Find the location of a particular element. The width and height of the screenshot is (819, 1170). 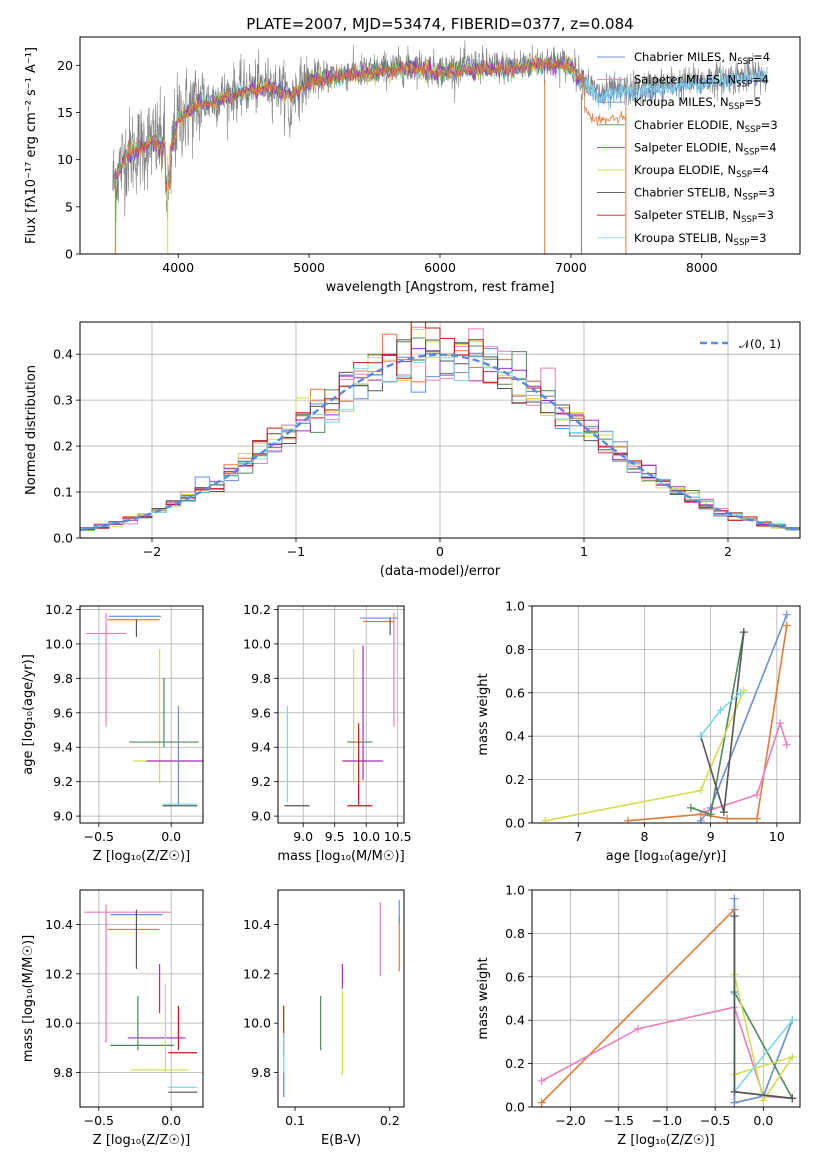

x-tick-label: −2 is located at coordinates (152, 551).